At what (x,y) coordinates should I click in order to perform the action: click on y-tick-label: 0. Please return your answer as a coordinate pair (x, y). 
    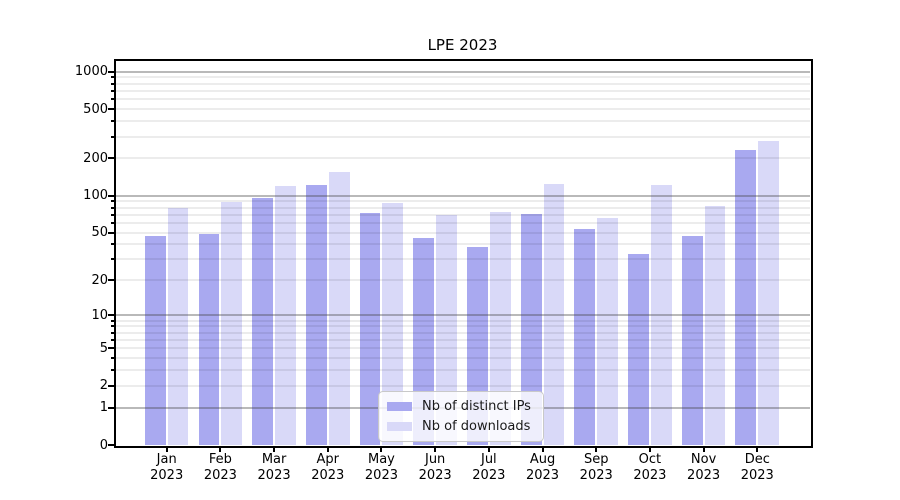
    Looking at the image, I should click on (103, 445).